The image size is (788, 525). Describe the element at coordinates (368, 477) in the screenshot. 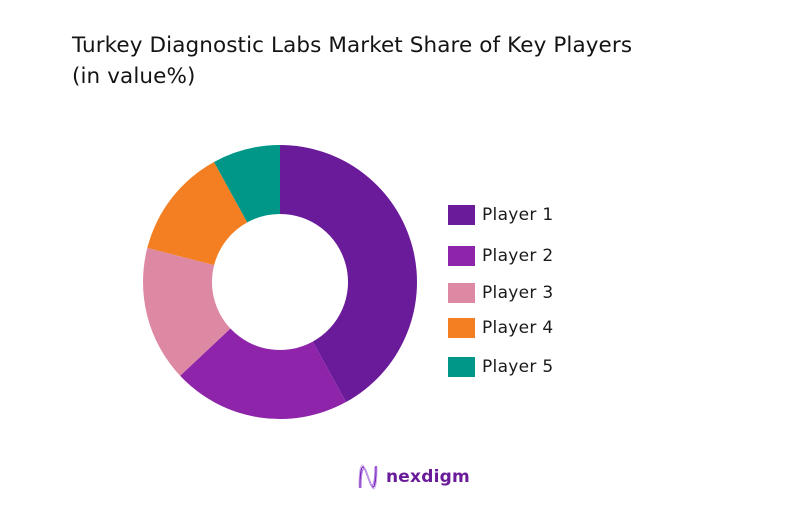

I see `nexdigm-wave-icon` at that location.